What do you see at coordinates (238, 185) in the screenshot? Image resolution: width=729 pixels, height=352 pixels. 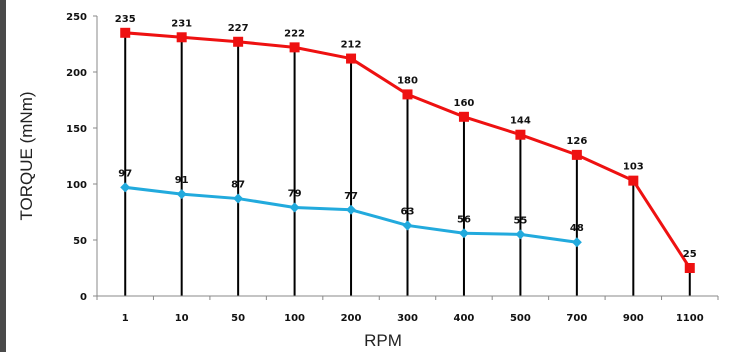 I see `data-label: 87` at bounding box center [238, 185].